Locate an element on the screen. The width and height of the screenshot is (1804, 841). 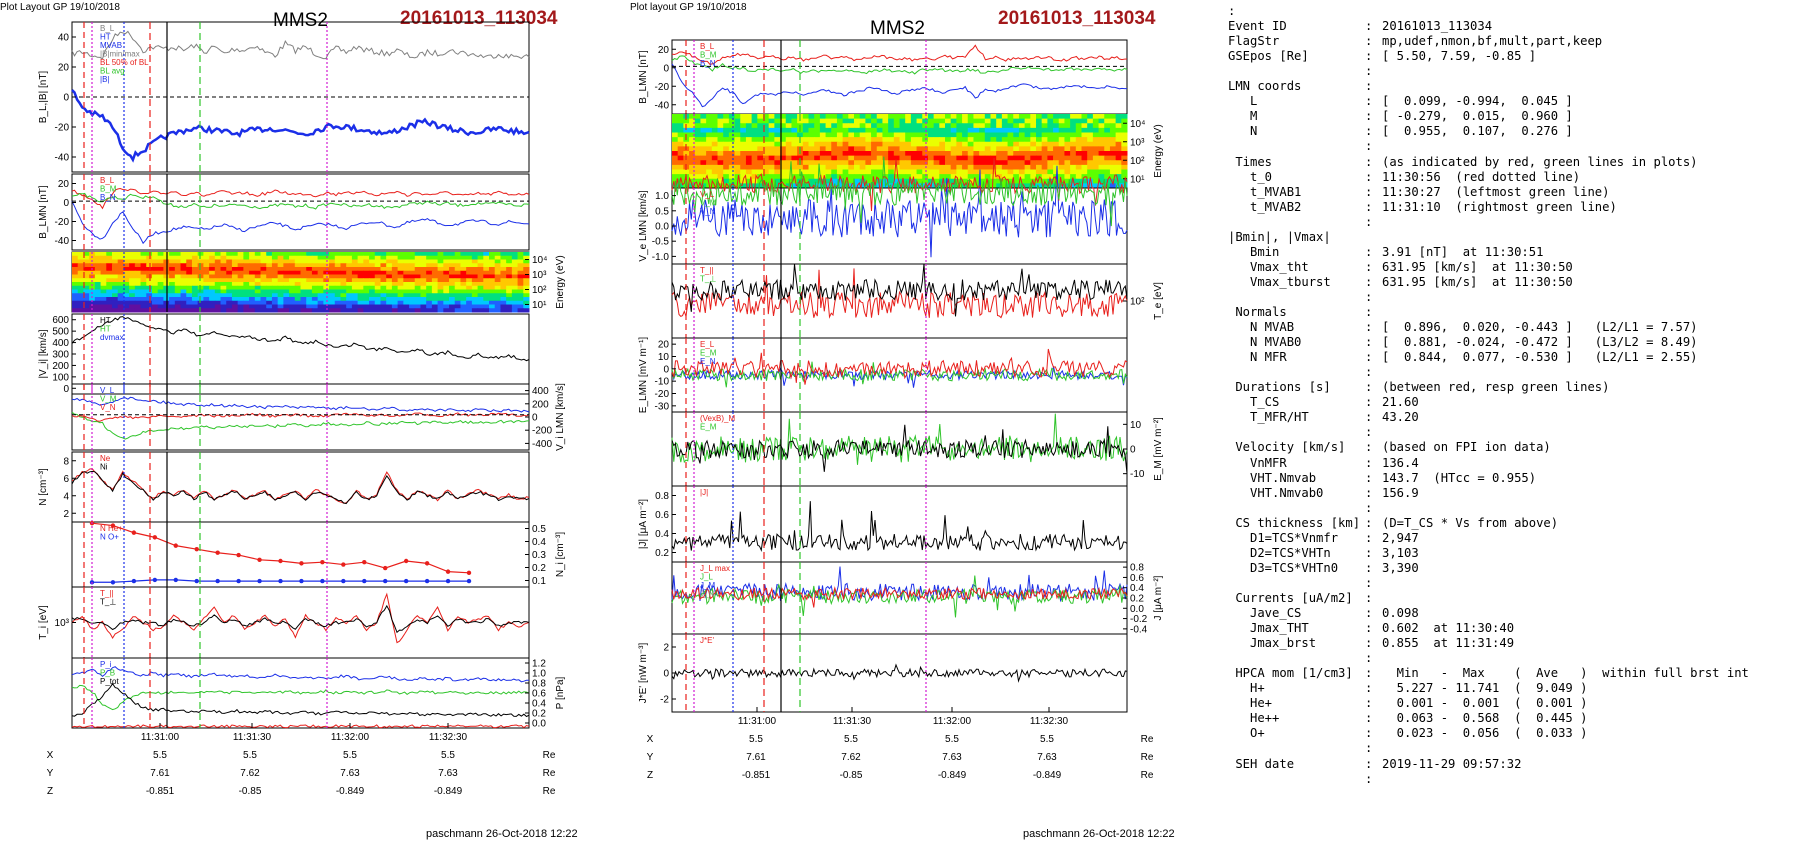
panel-frame is located at coordinates (899, 301).